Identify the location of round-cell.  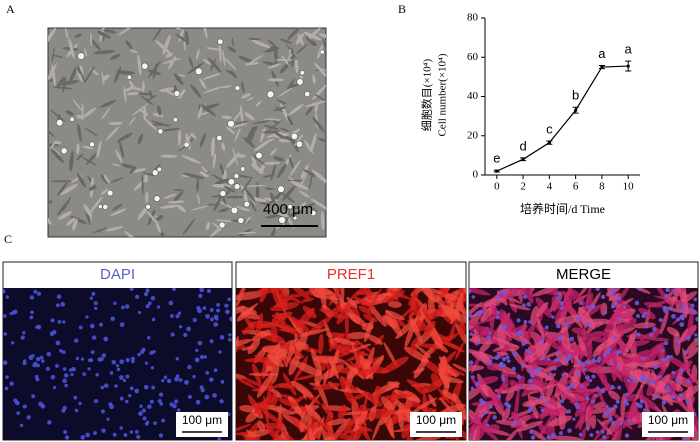
(72, 119).